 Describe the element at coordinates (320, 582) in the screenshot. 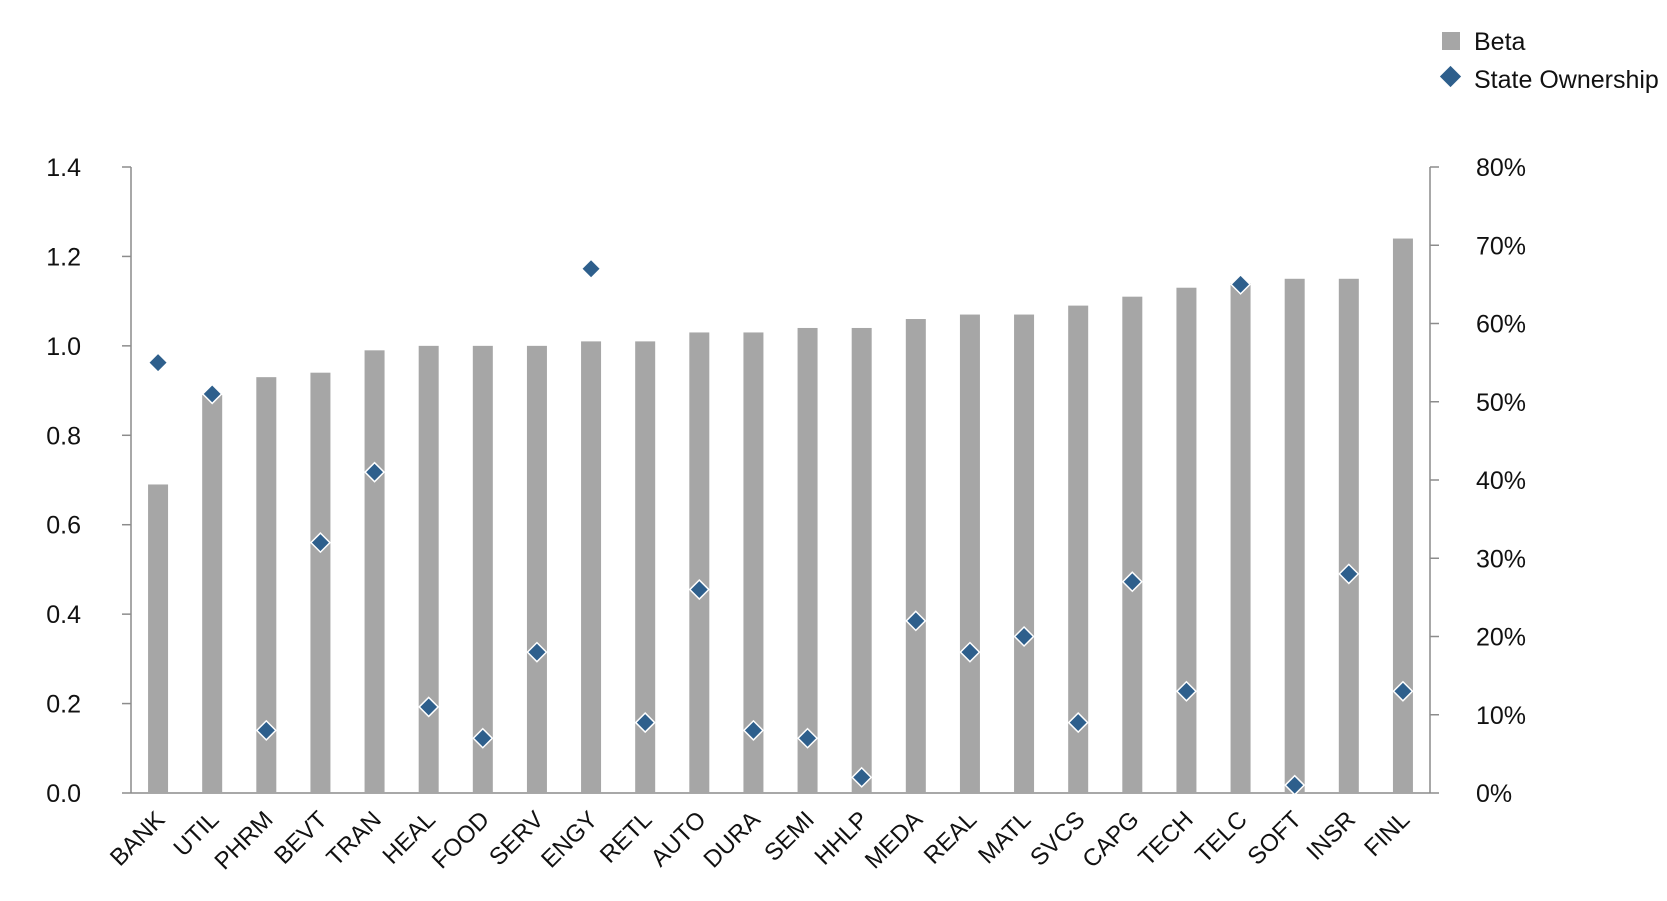

I see `bar-bevt` at that location.